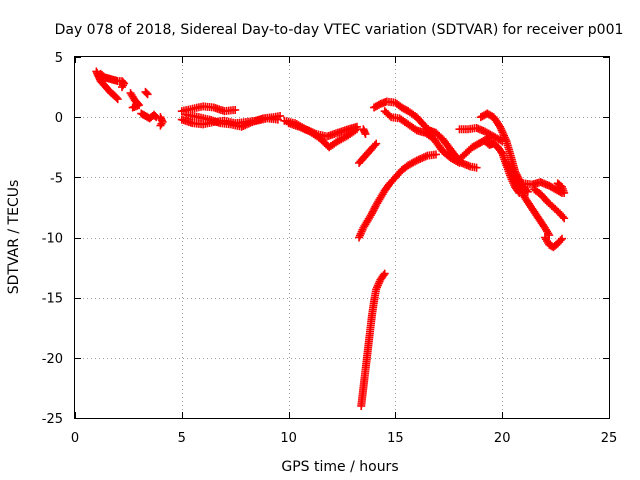 This screenshot has width=640, height=480. Describe the element at coordinates (609, 438) in the screenshot. I see `x-tick-label: 25` at that location.